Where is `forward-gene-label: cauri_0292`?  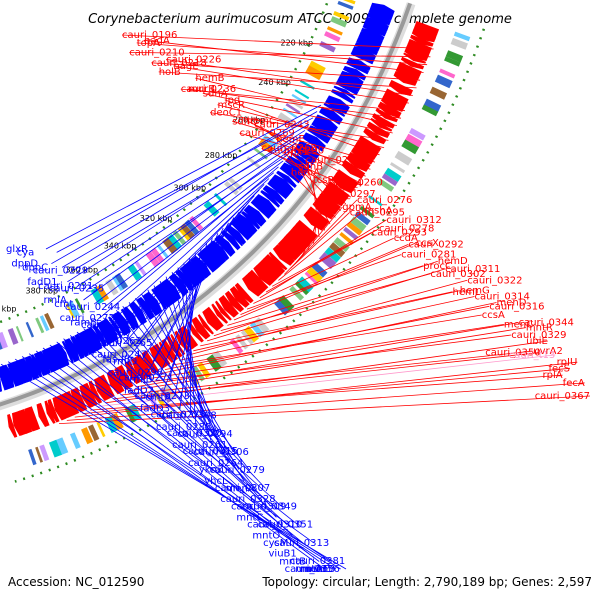
forward-gene-label: cauri_0292 is located at coordinates (435, 244).